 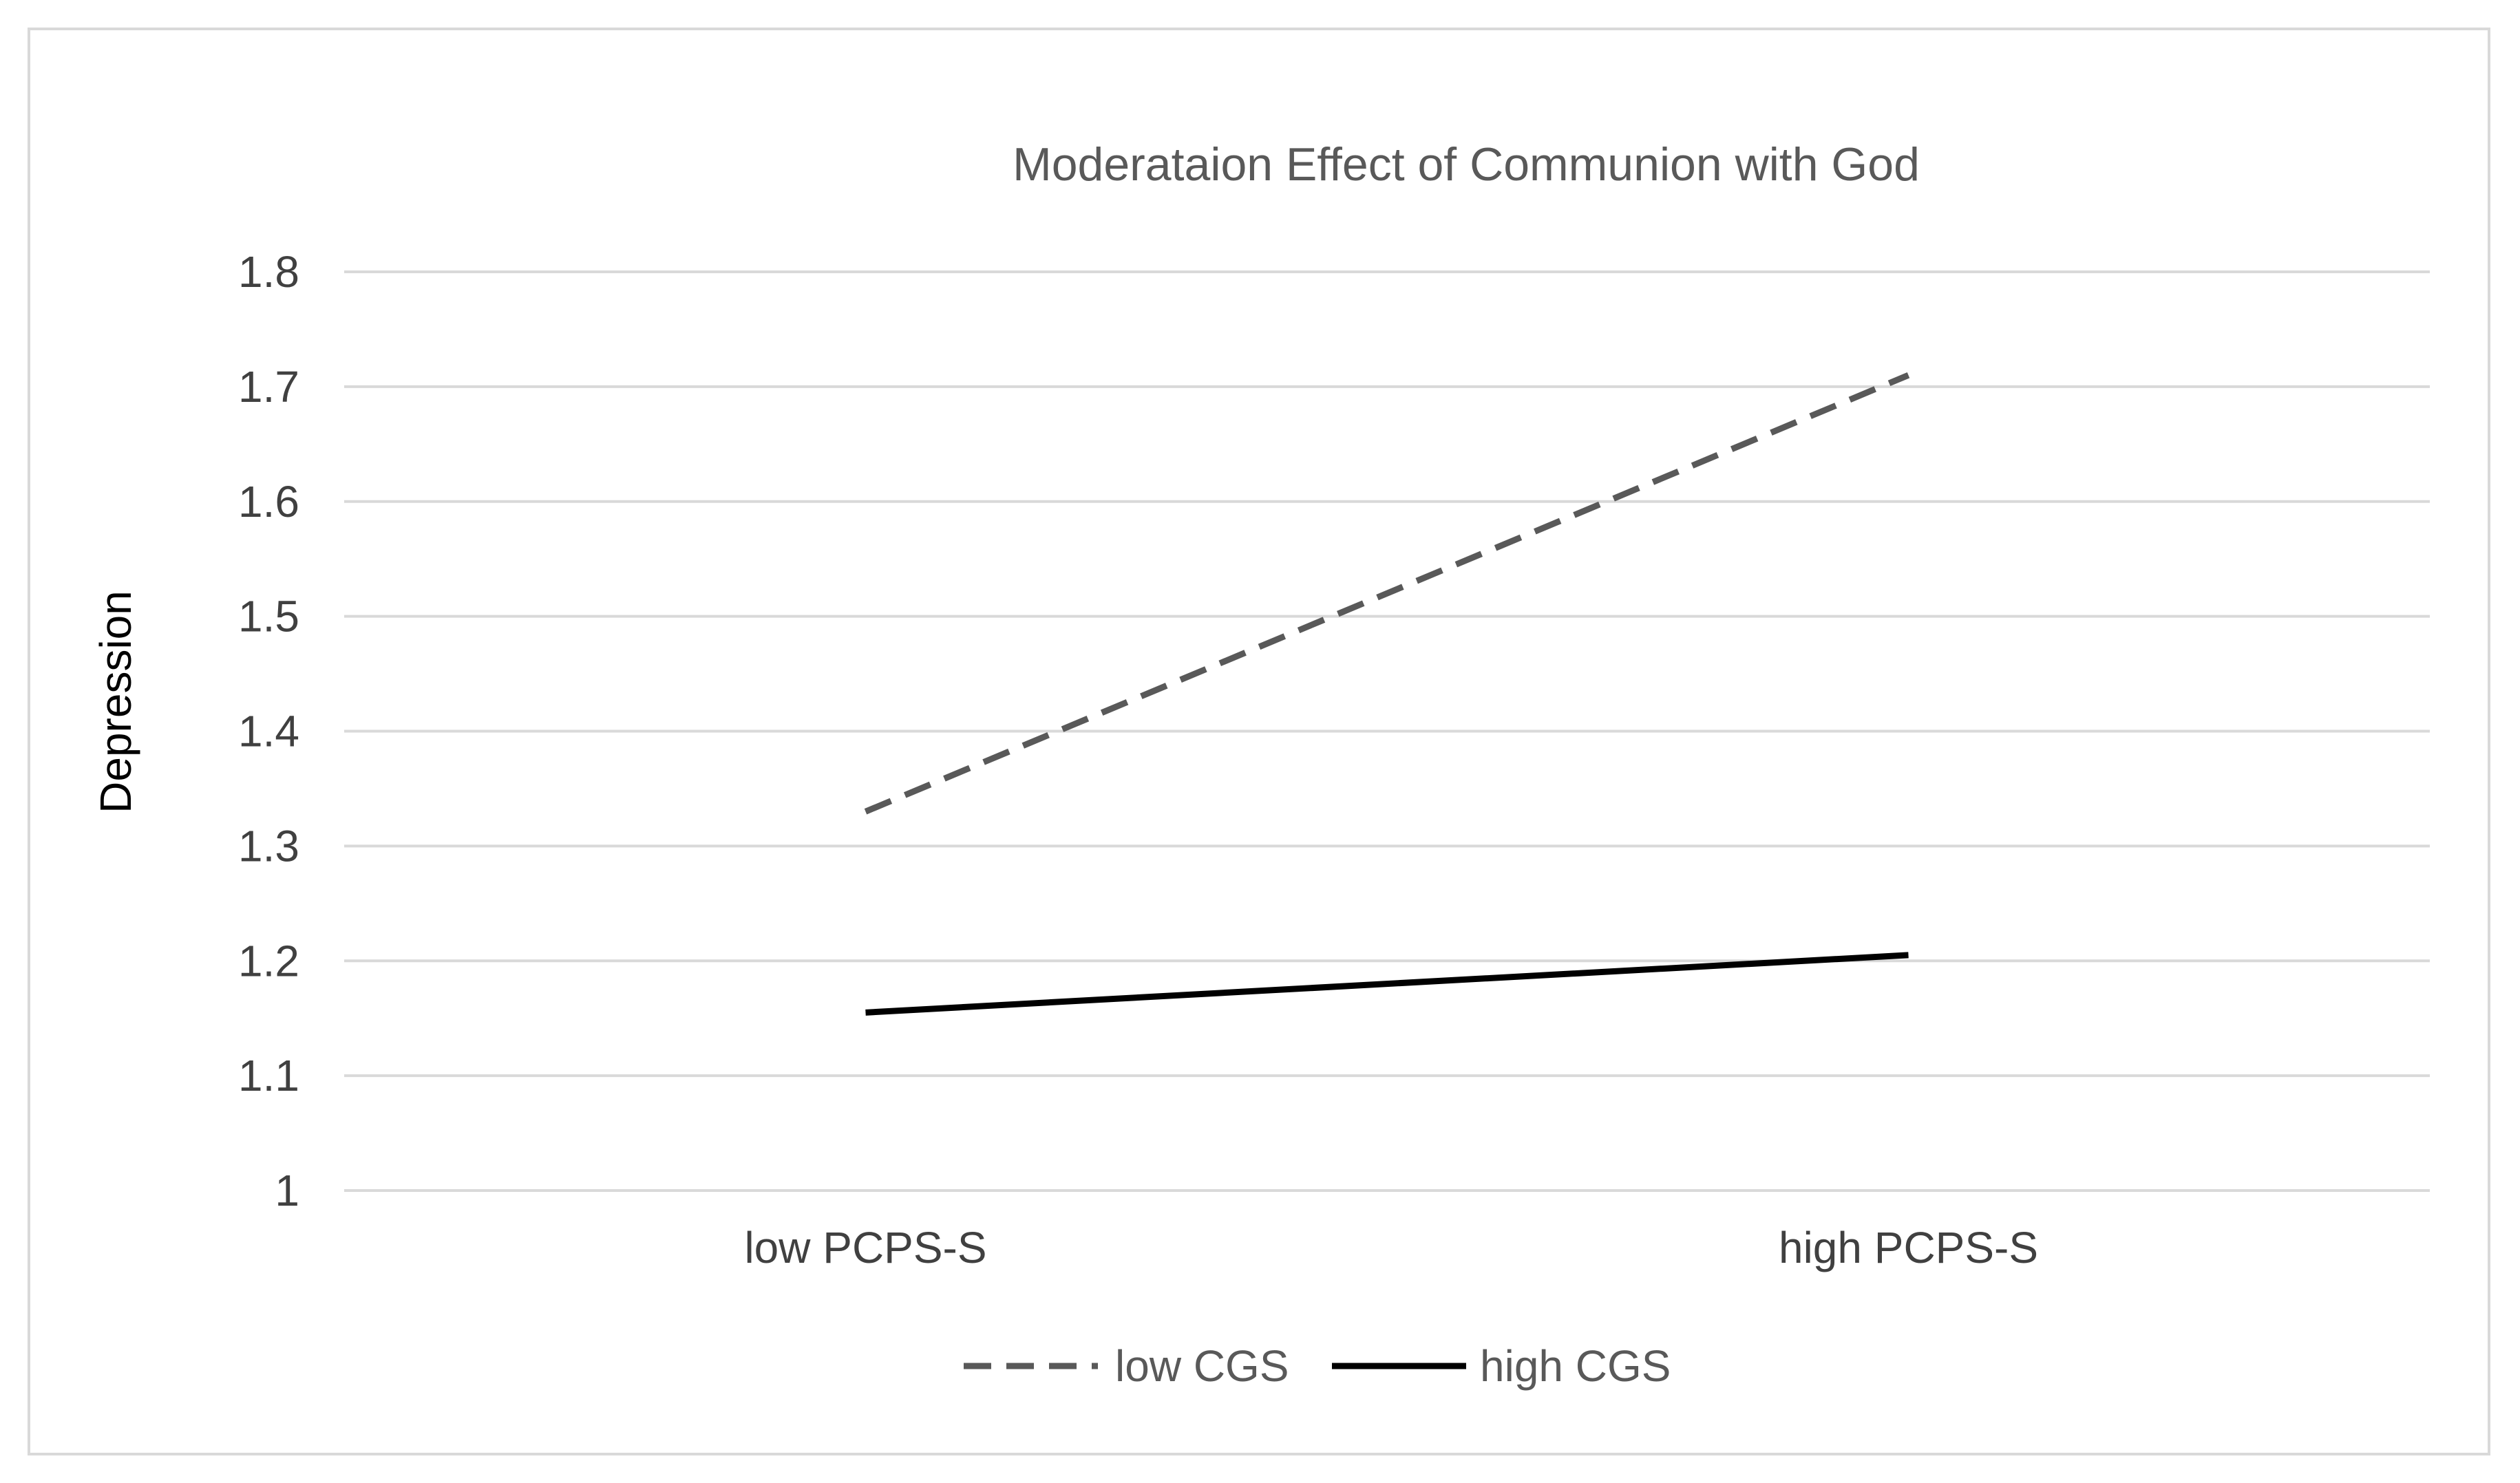 What do you see at coordinates (1387, 593) in the screenshot?
I see `series-line-low-cgs` at bounding box center [1387, 593].